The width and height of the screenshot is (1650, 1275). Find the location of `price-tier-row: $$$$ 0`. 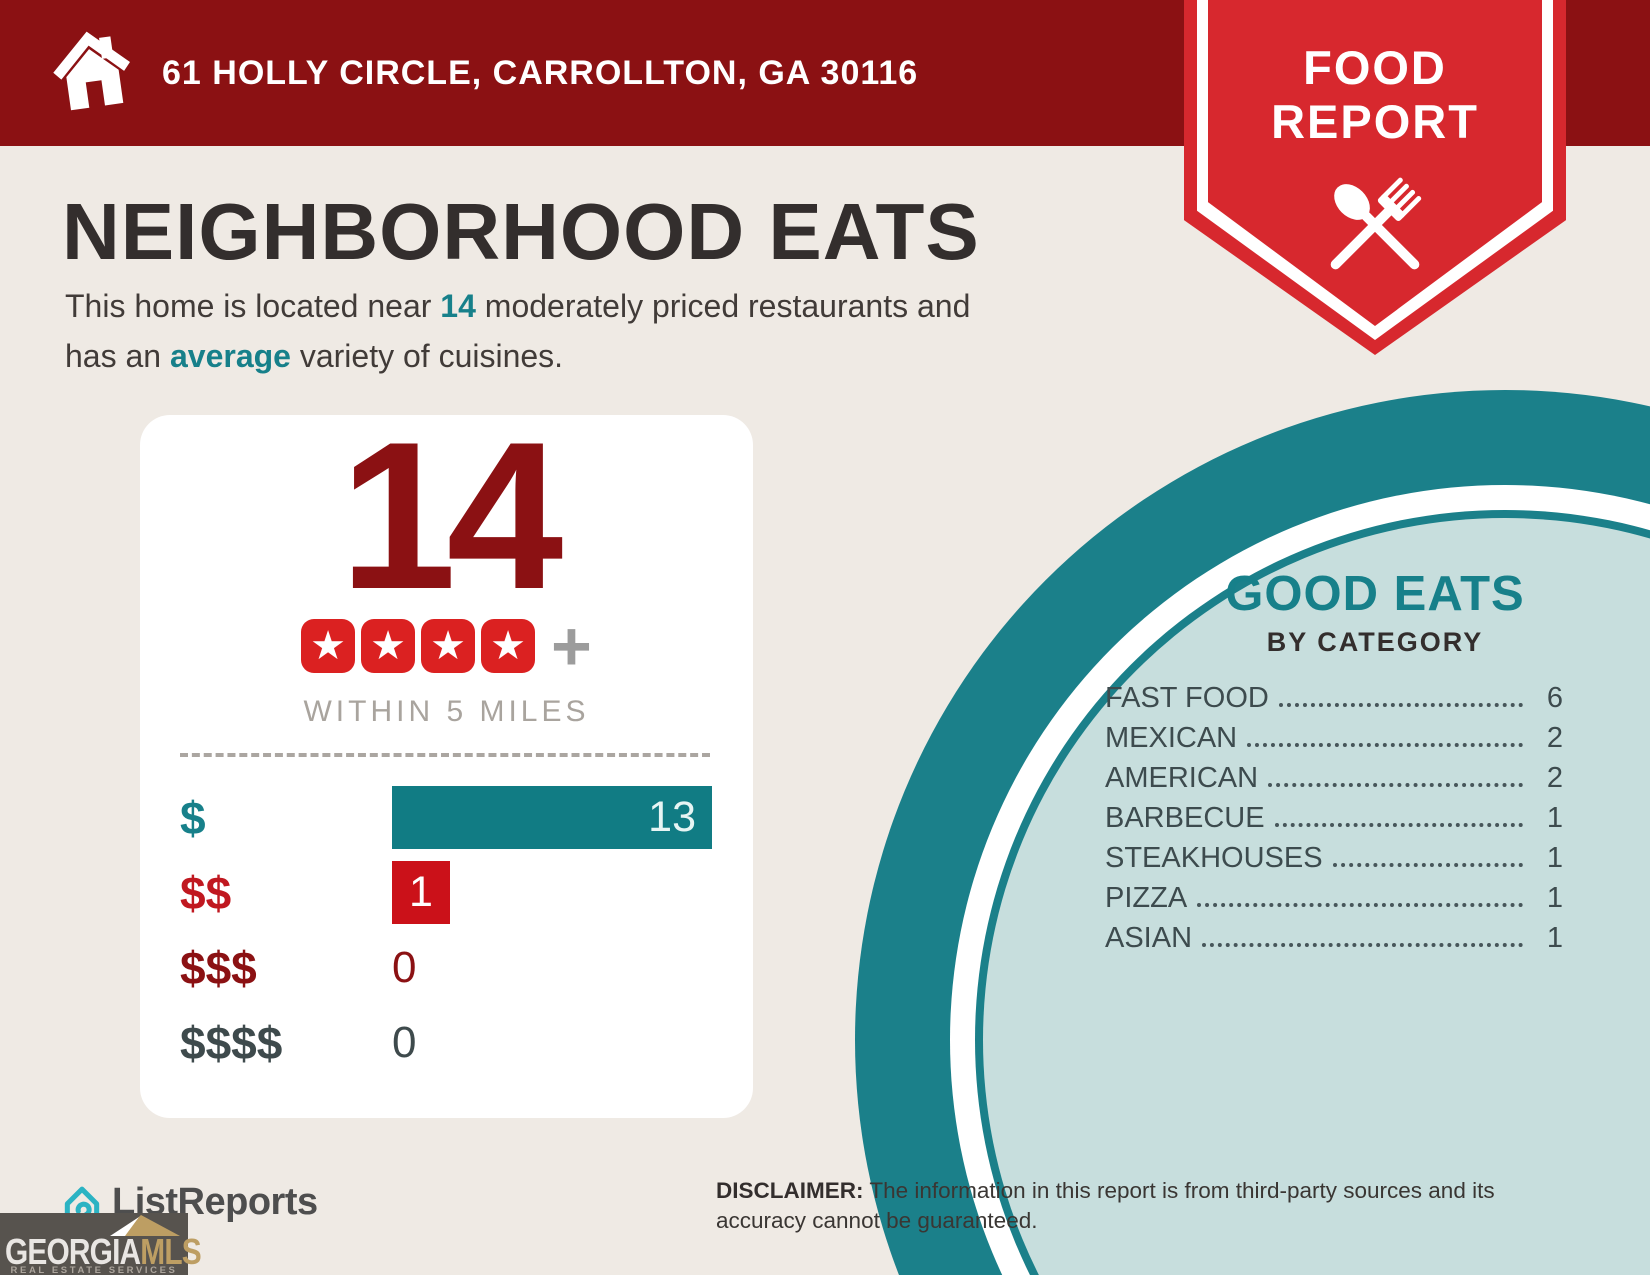

price-tier-row: $$$$ 0 is located at coordinates (446, 1042).